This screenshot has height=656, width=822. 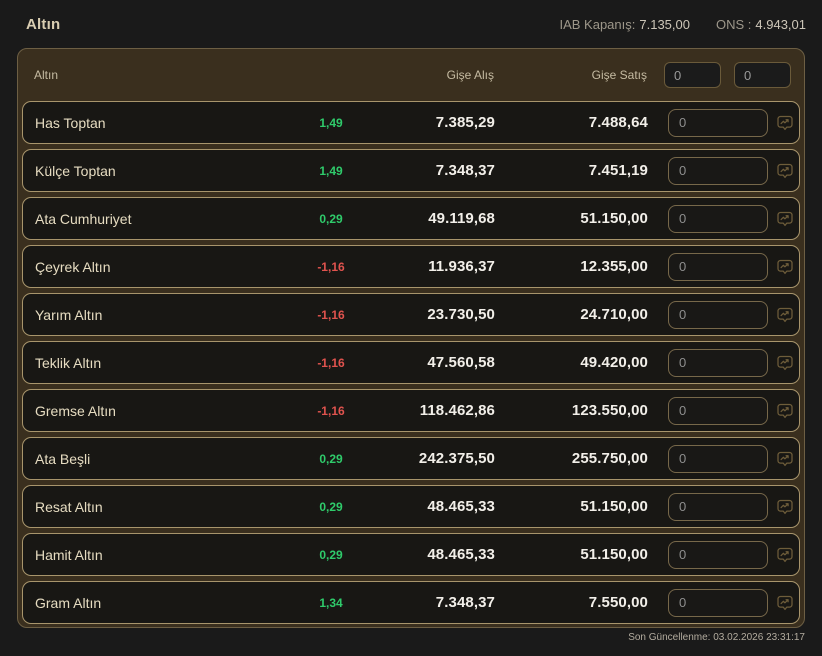 What do you see at coordinates (461, 362) in the screenshot?
I see `buy-price: 47.560,58` at bounding box center [461, 362].